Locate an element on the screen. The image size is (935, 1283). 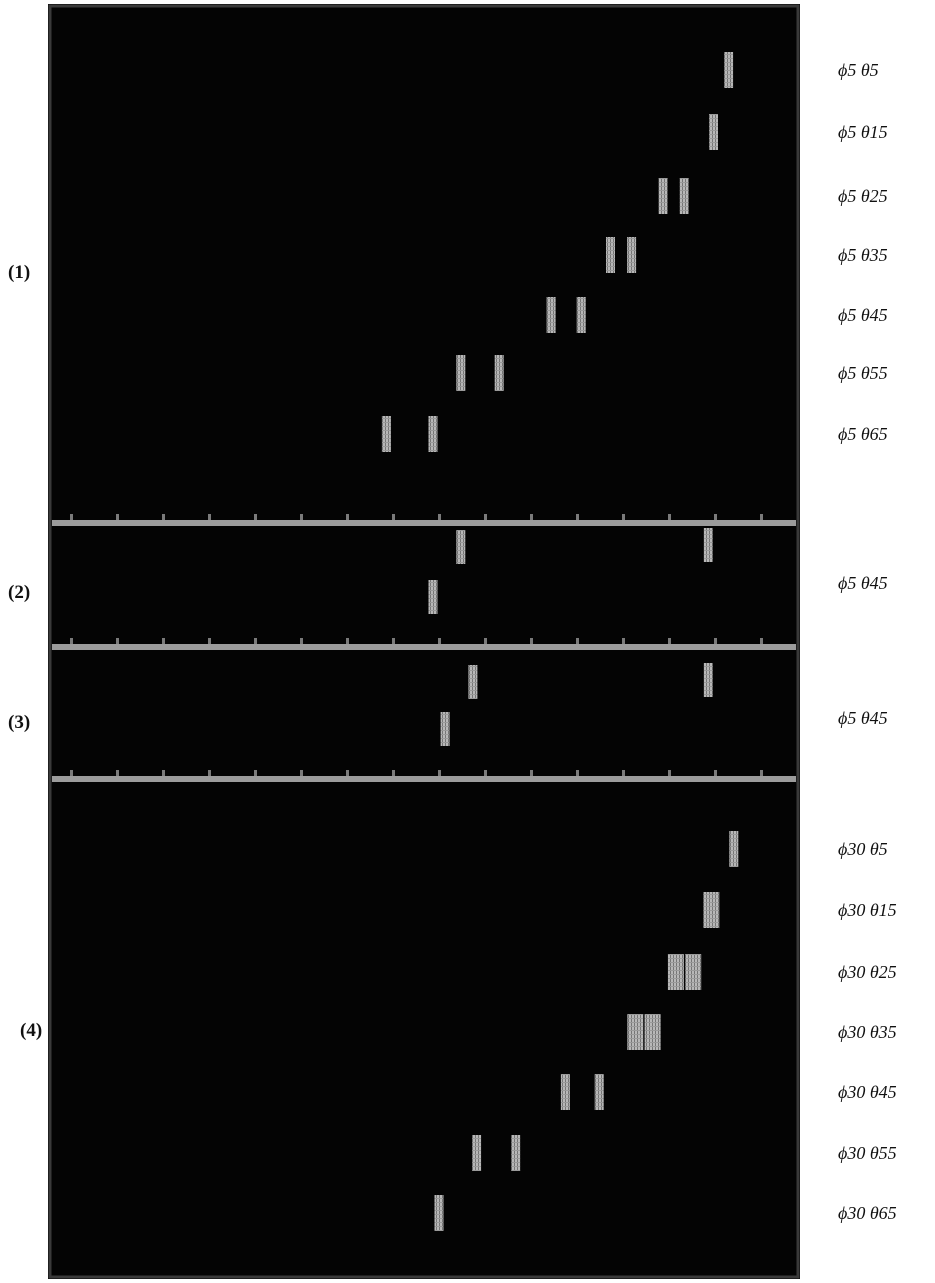
condition-label: ϕ5 θ5 is located at coordinates (858, 70).